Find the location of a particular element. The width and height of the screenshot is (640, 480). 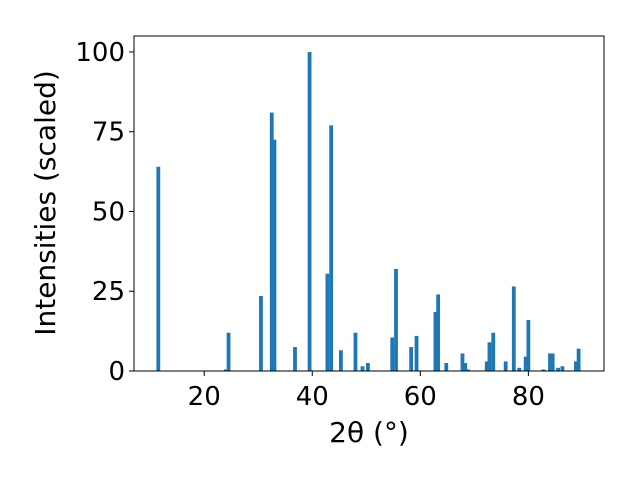

y-tick-label-3: 75 is located at coordinates (108, 133).